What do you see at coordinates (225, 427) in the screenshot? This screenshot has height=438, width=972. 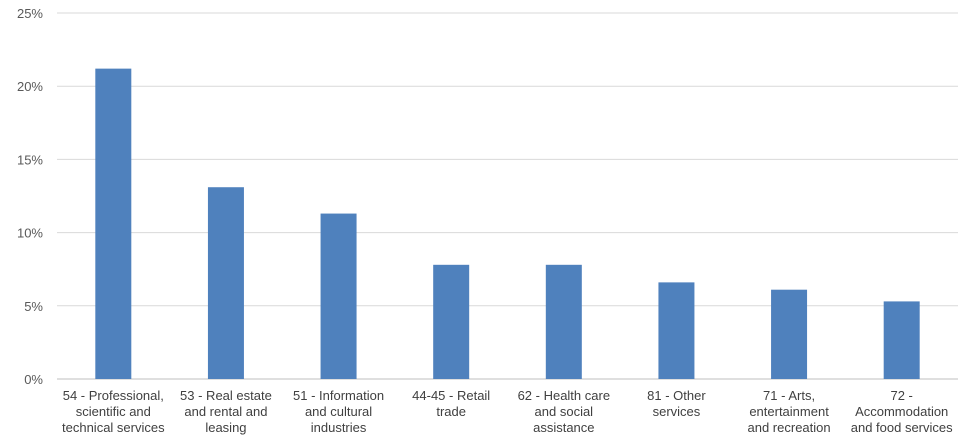 I see `x-category-label-line: leasing` at bounding box center [225, 427].